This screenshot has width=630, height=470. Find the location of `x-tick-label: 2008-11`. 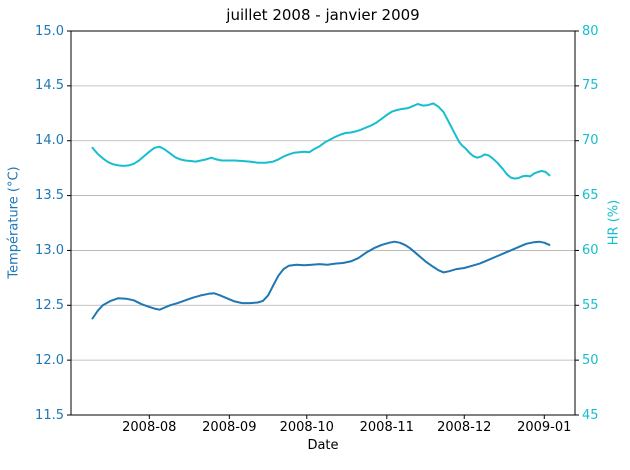

x-tick-label: 2008-11 is located at coordinates (386, 427).